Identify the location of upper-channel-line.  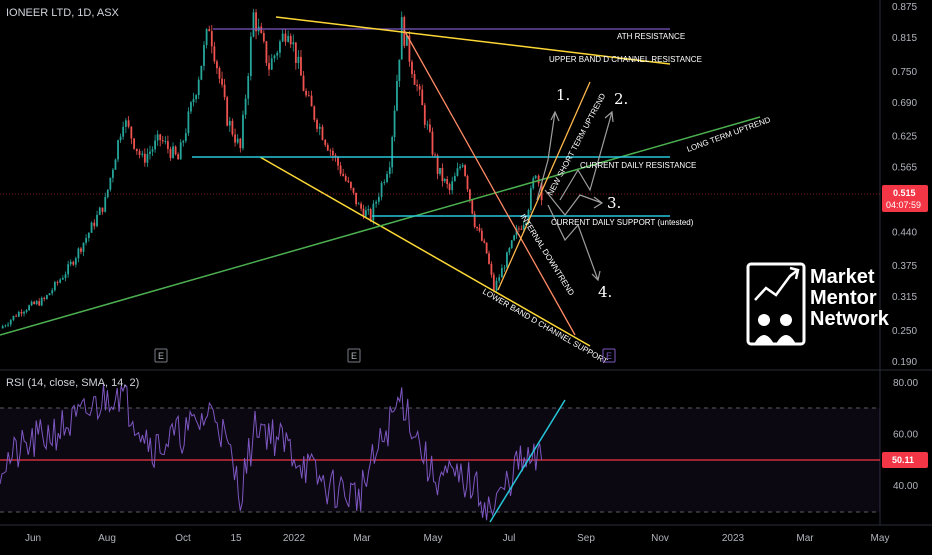
(473, 40).